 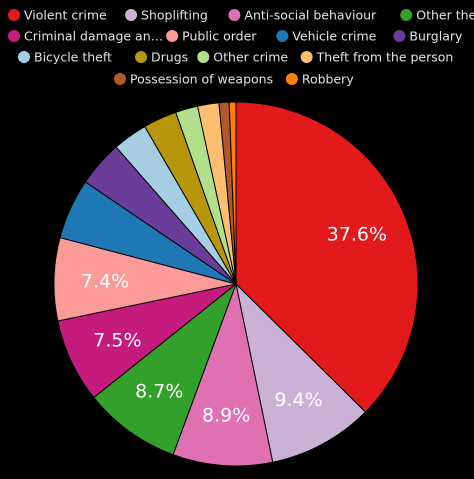 What do you see at coordinates (73, 57) in the screenshot?
I see `legend-label: Bicycle theft` at bounding box center [73, 57].